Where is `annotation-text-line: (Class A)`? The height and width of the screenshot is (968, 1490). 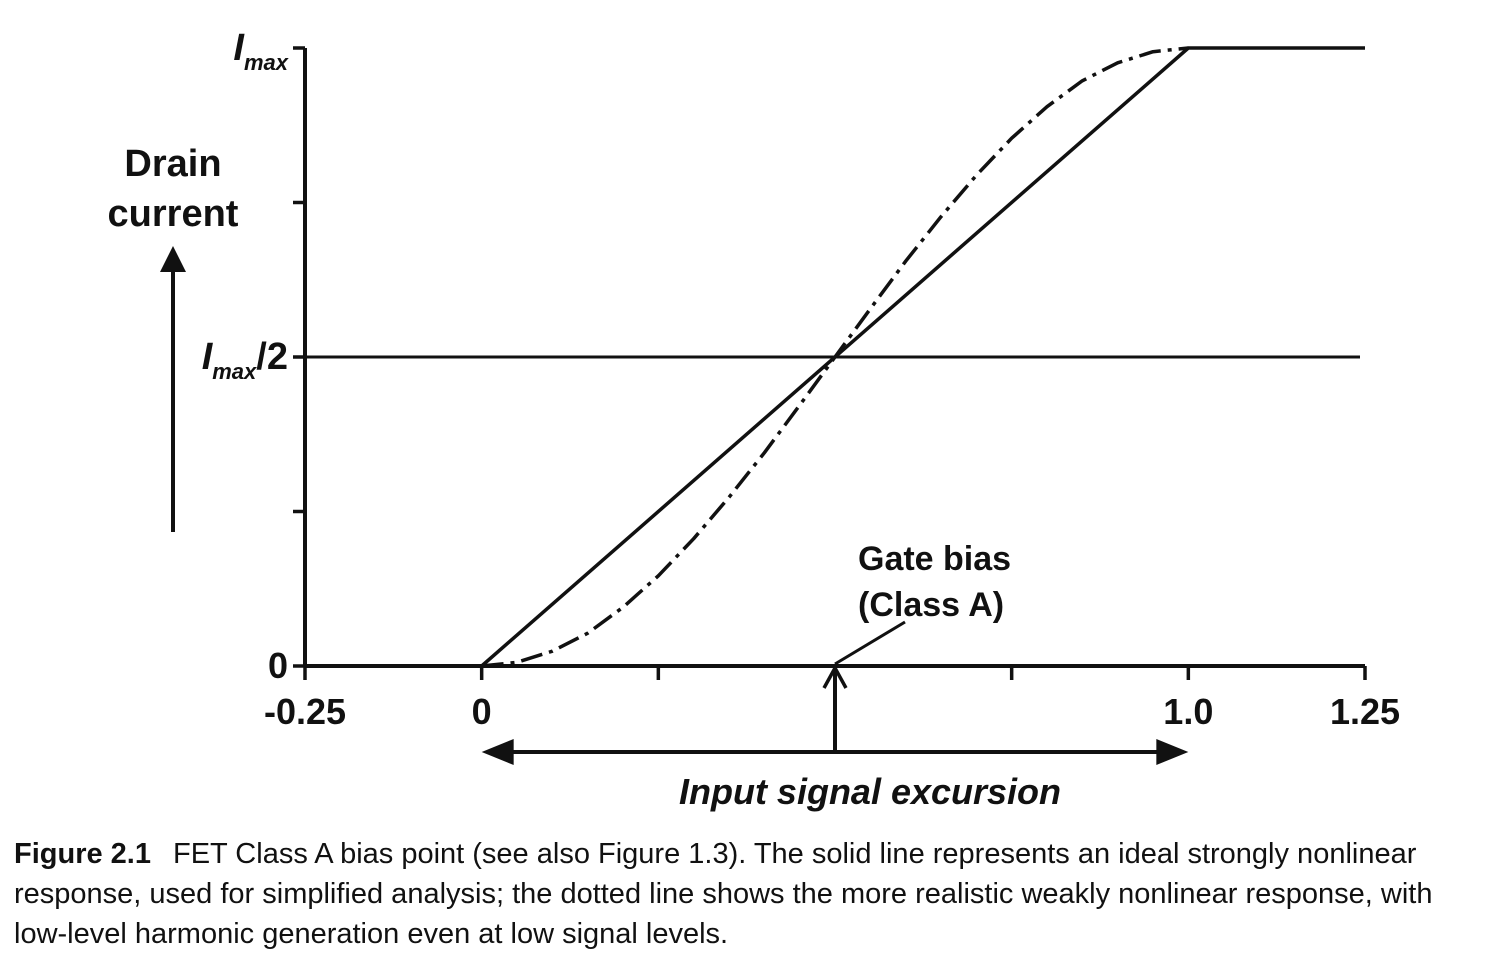
annotation-text-line: (Class A) is located at coordinates (931, 605).